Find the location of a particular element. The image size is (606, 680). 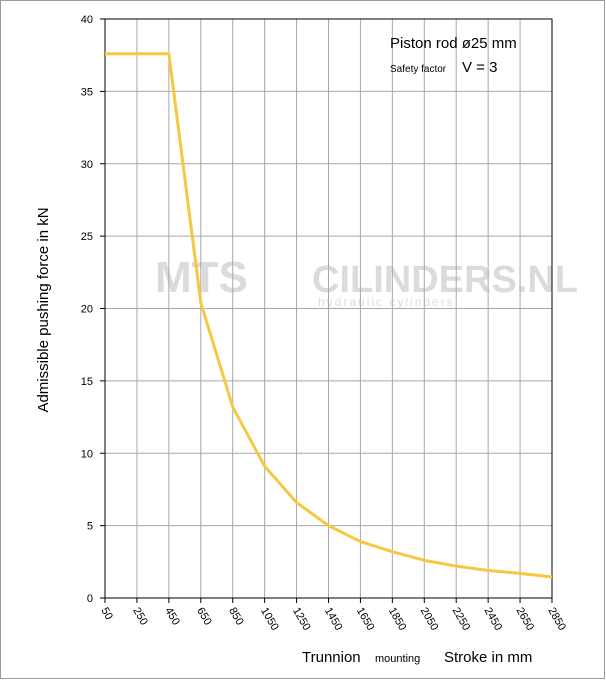

watermark: MTS CILINDERS.NL hydraulic cylinders is located at coordinates (366, 281).